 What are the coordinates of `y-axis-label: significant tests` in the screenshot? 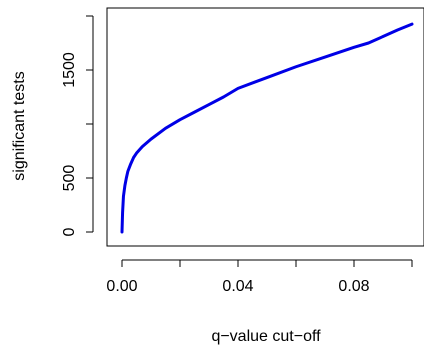 It's located at (19, 125).